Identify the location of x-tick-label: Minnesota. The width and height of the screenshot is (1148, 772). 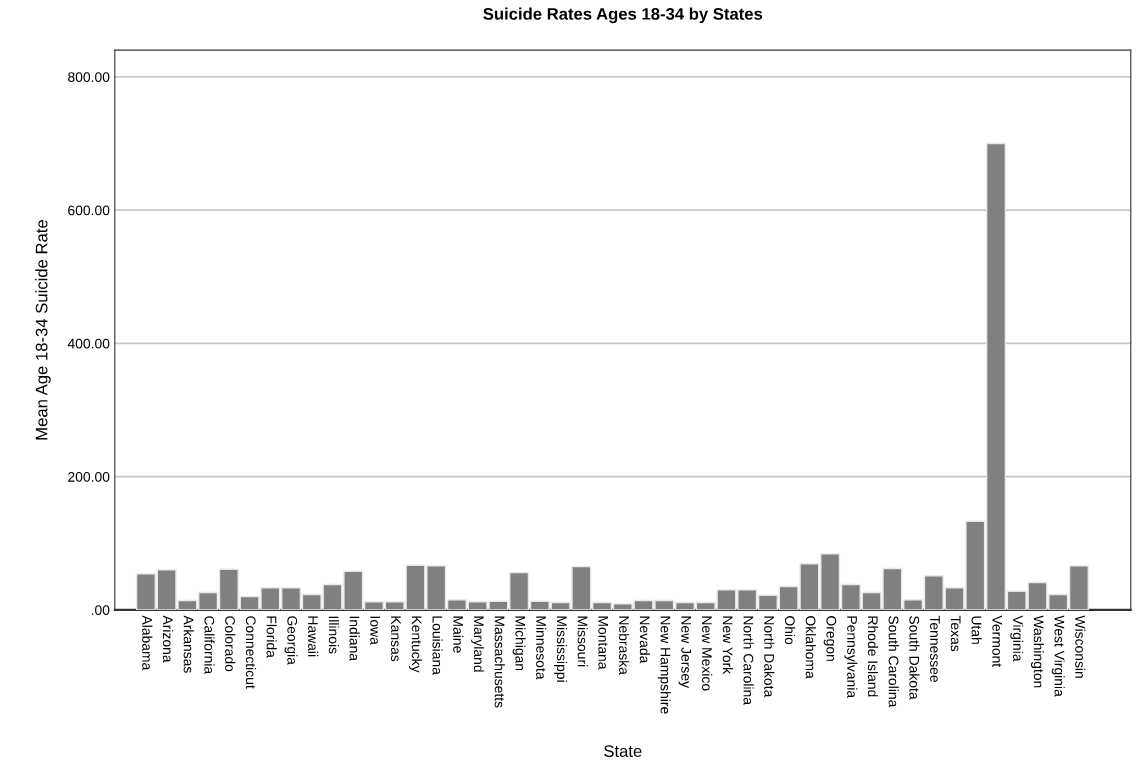
(541, 648).